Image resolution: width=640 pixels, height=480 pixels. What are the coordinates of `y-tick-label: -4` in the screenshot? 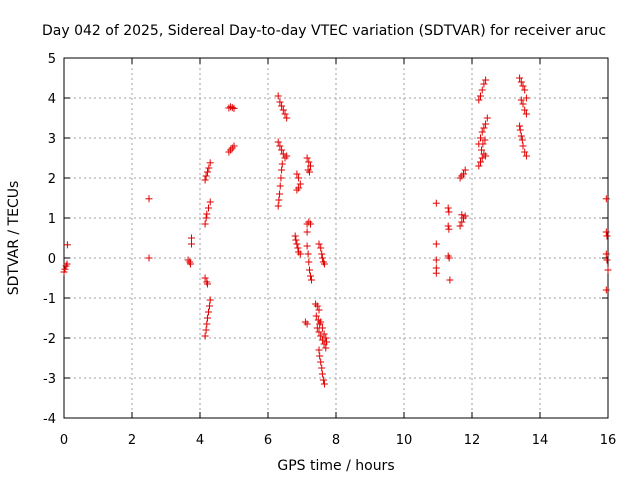 It's located at (49, 419).